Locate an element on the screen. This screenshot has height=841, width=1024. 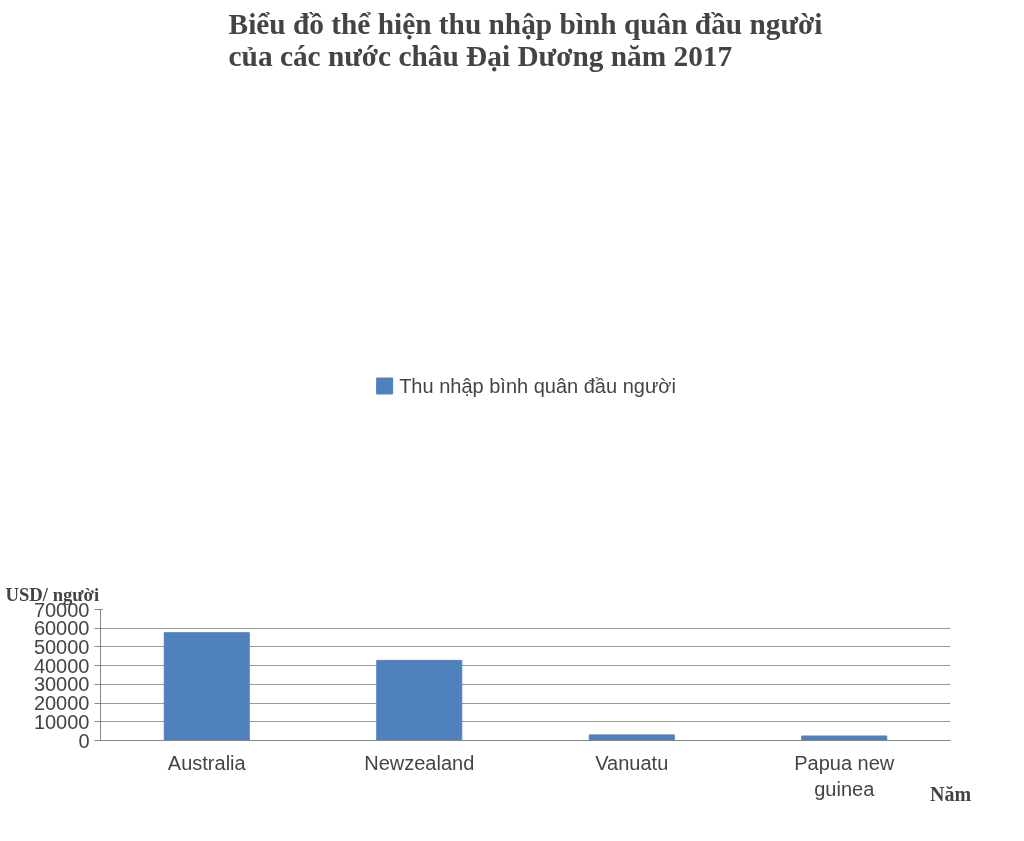
x-tick-label: Vanuatu is located at coordinates (632, 762).